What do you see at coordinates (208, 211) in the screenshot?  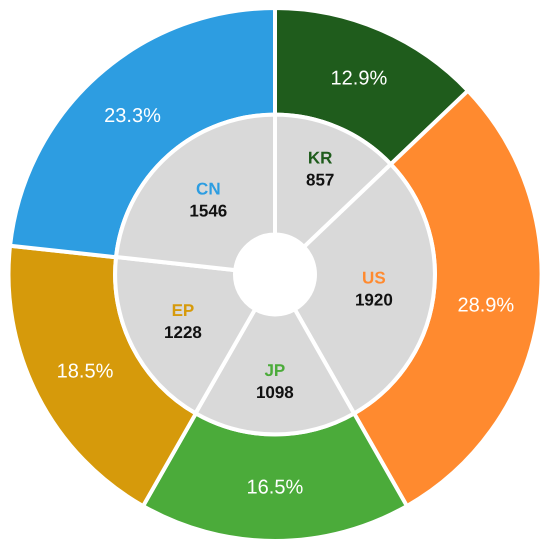 I see `data-label: 1546` at bounding box center [208, 211].